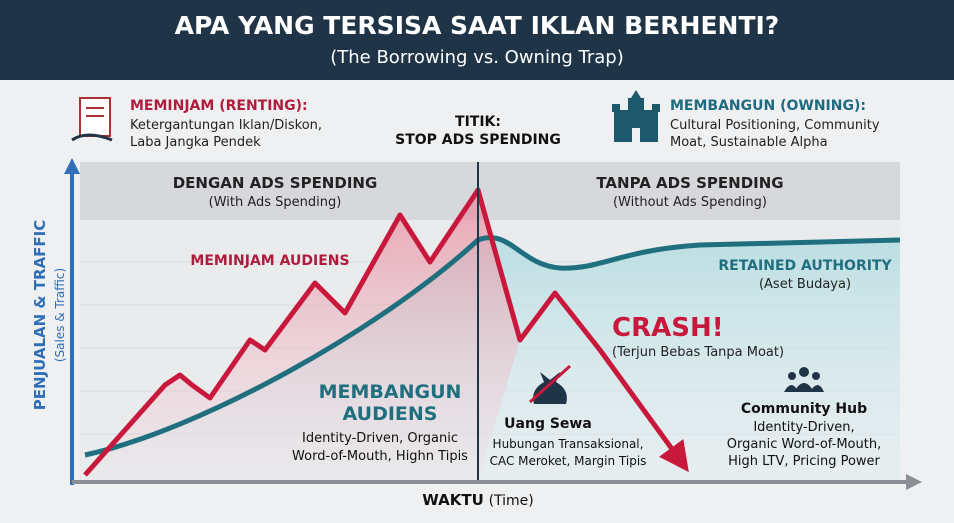 Image resolution: width=954 pixels, height=523 pixels. What do you see at coordinates (775, 125) in the screenshot?
I see `right-line: Cultural Positioning, Community` at bounding box center [775, 125].